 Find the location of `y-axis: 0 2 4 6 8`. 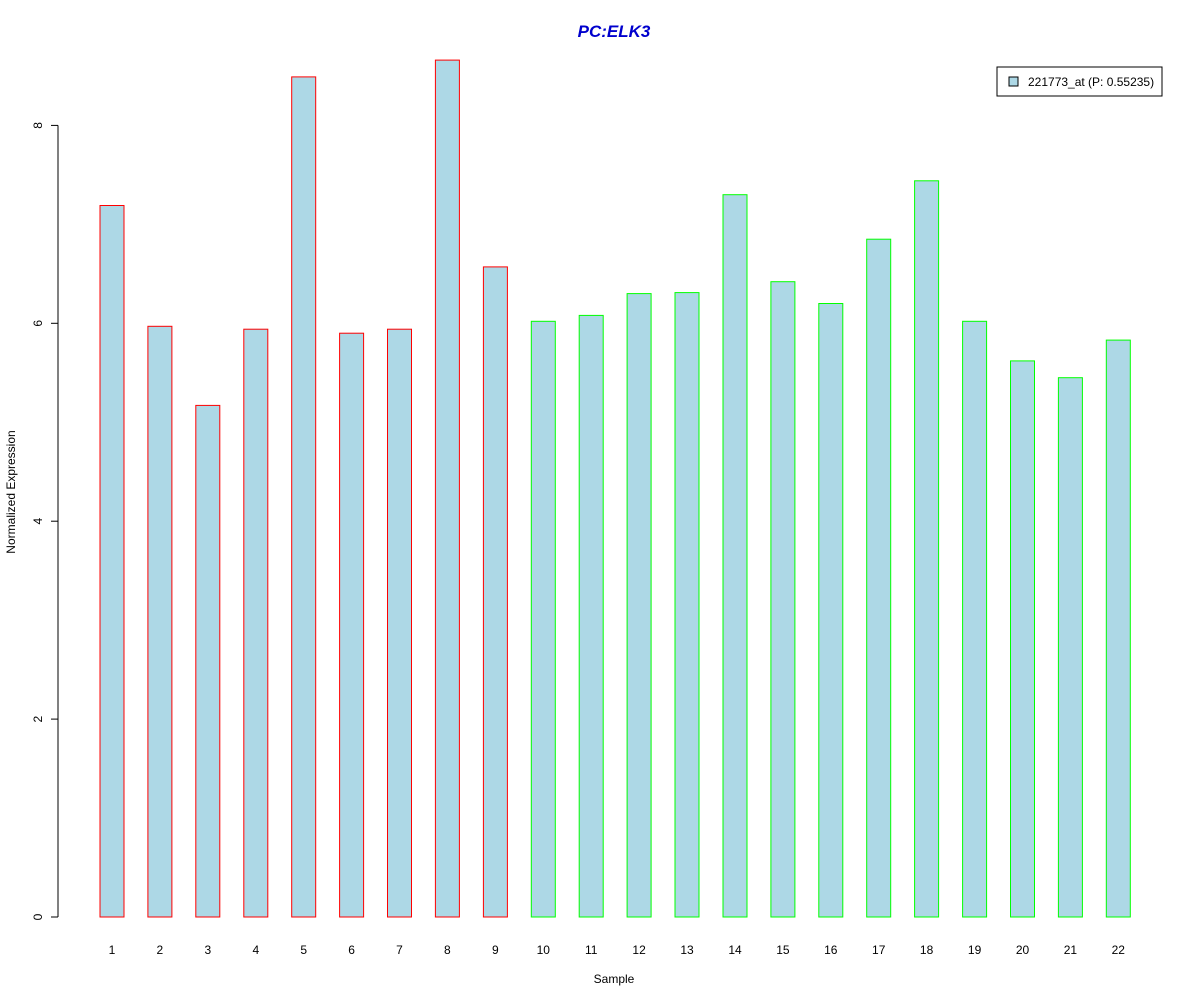

y-axis: 0 2 4 6 8 is located at coordinates (45, 521).